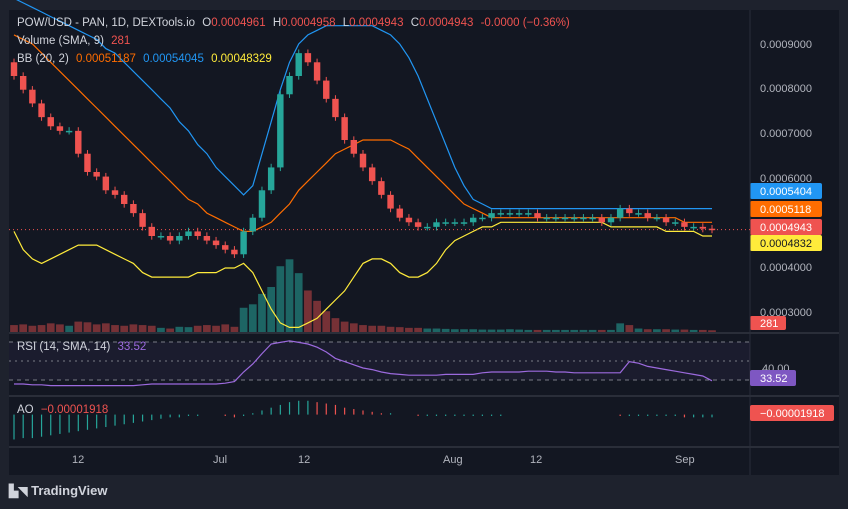 The image size is (848, 509). Describe the element at coordinates (18, 491) in the screenshot. I see `tradingview-logo-icon: ▙◥` at that location.